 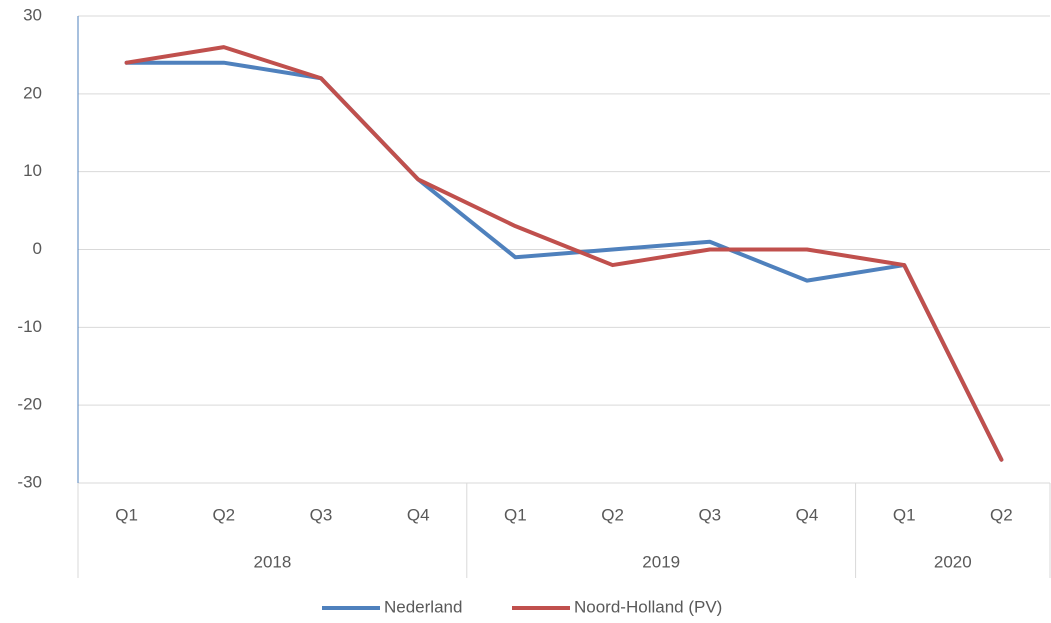 I want to click on y-tick-label: 0, so click(x=37, y=248).